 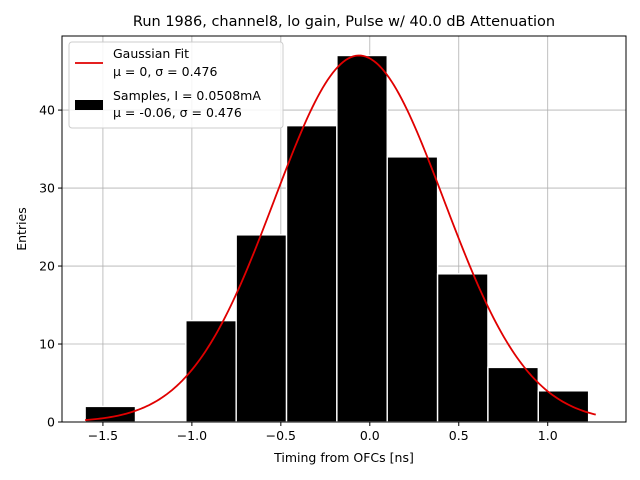 What do you see at coordinates (187, 95) in the screenshot?
I see `legend-samples-label: Samples, I = 0.0508mA` at bounding box center [187, 95].